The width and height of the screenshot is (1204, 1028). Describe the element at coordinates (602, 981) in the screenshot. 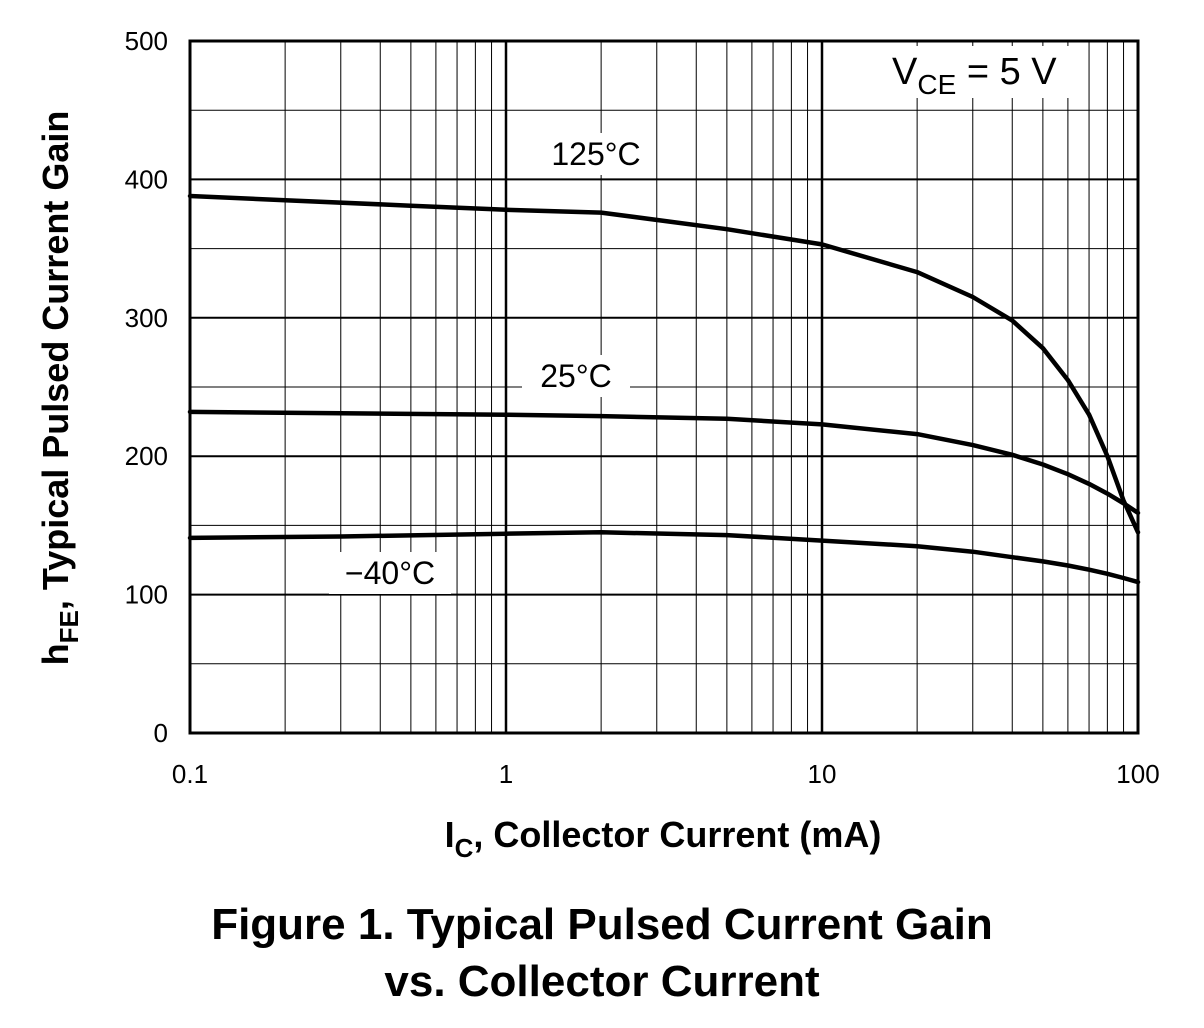

I see `caption-line-2: vs. Collector Current` at that location.